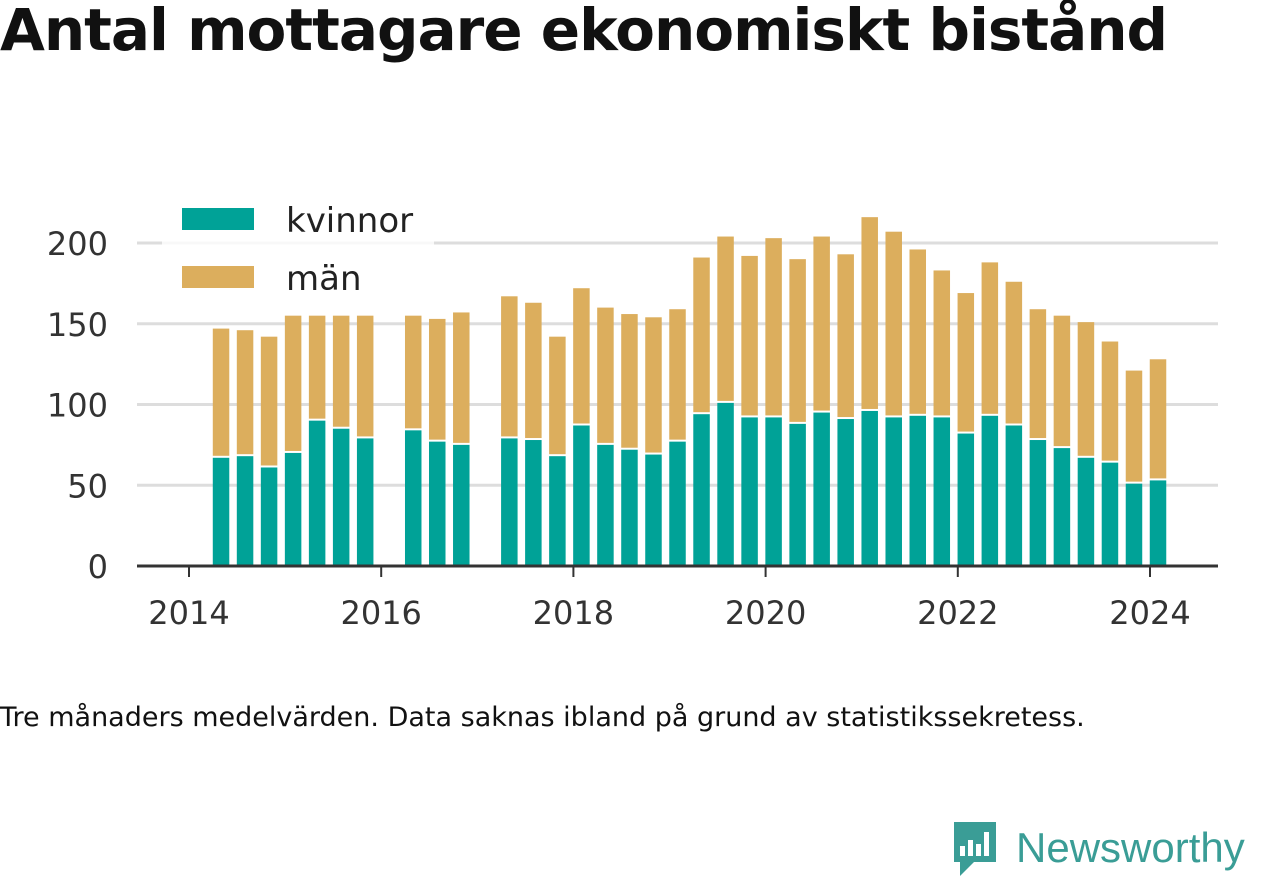  Describe the element at coordinates (765, 613) in the screenshot. I see `x-tick-label: 2020` at that location.